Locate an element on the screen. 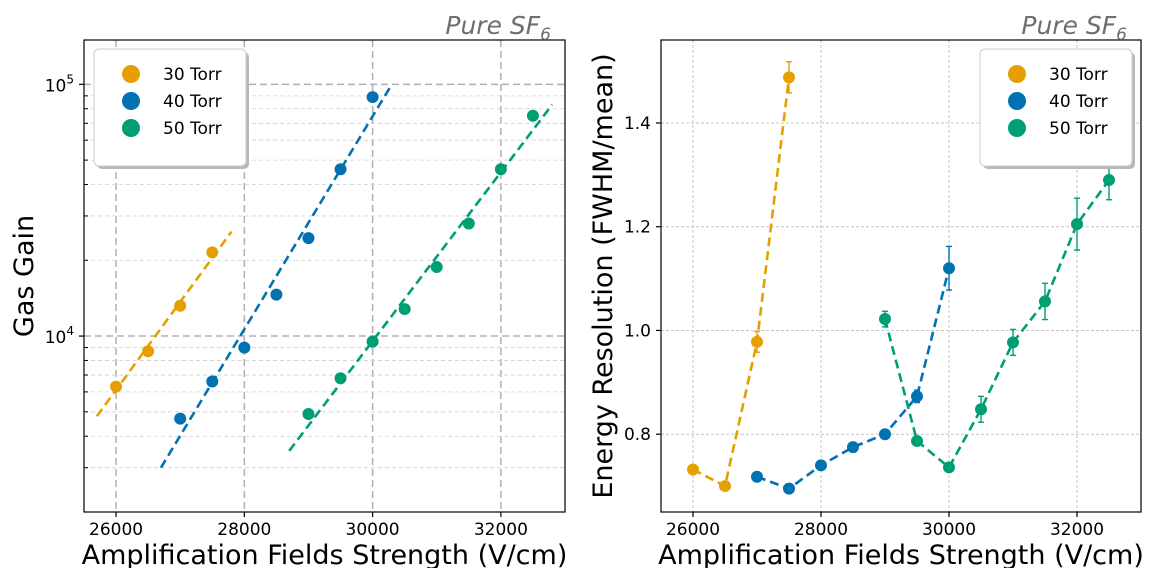  y-tick-label: 10⁵ is located at coordinates (59, 84).